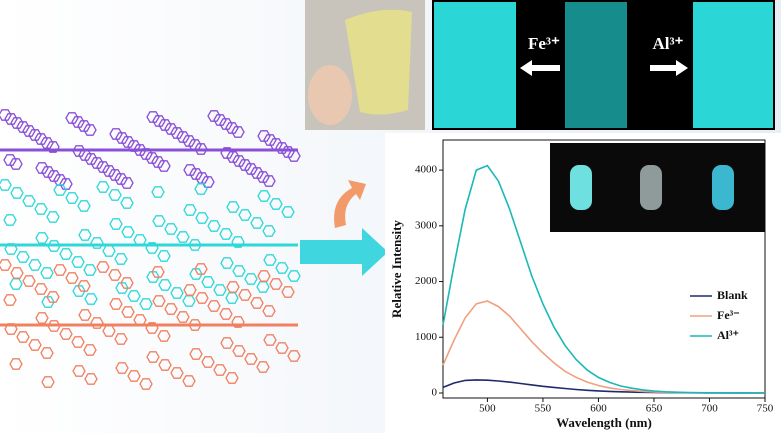 The width and height of the screenshot is (781, 433). Describe the element at coordinates (543, 409) in the screenshot. I see `x-tick-label: 550` at that location.